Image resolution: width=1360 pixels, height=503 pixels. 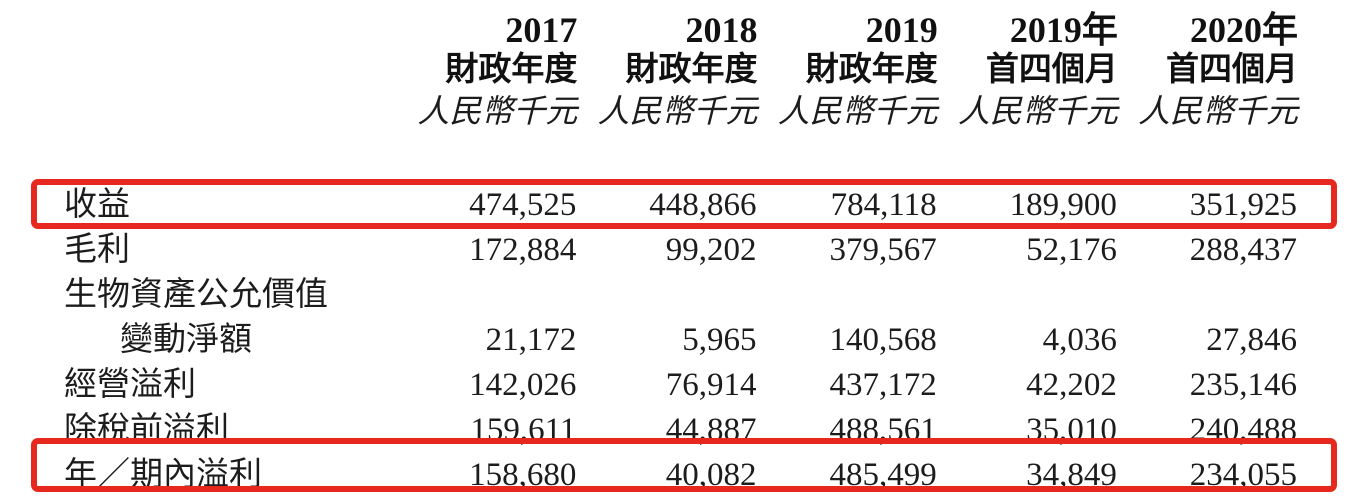 What do you see at coordinates (1071, 430) in the screenshot?
I see `value-cell: 35,010` at bounding box center [1071, 430].